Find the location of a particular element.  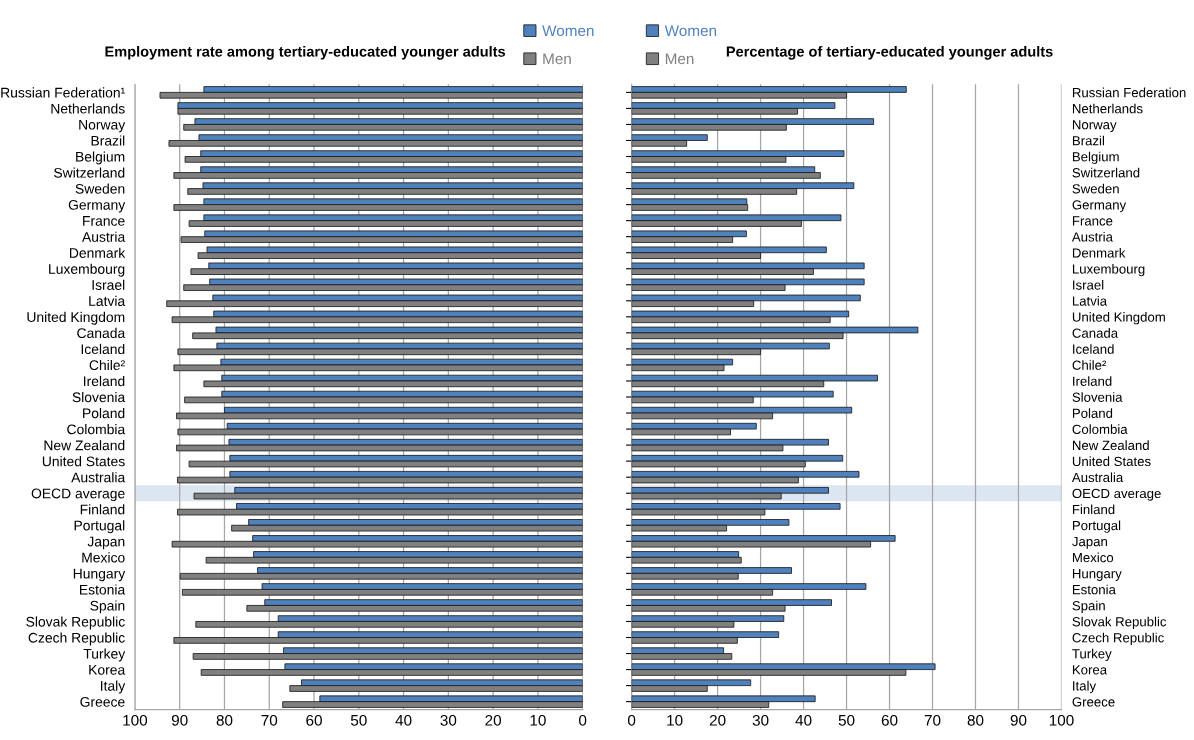

x-tick-label: 10 is located at coordinates (538, 720).